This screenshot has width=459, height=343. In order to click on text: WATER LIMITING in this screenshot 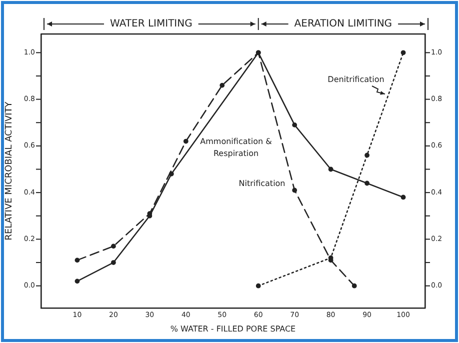, I will do `click(151, 24)`.